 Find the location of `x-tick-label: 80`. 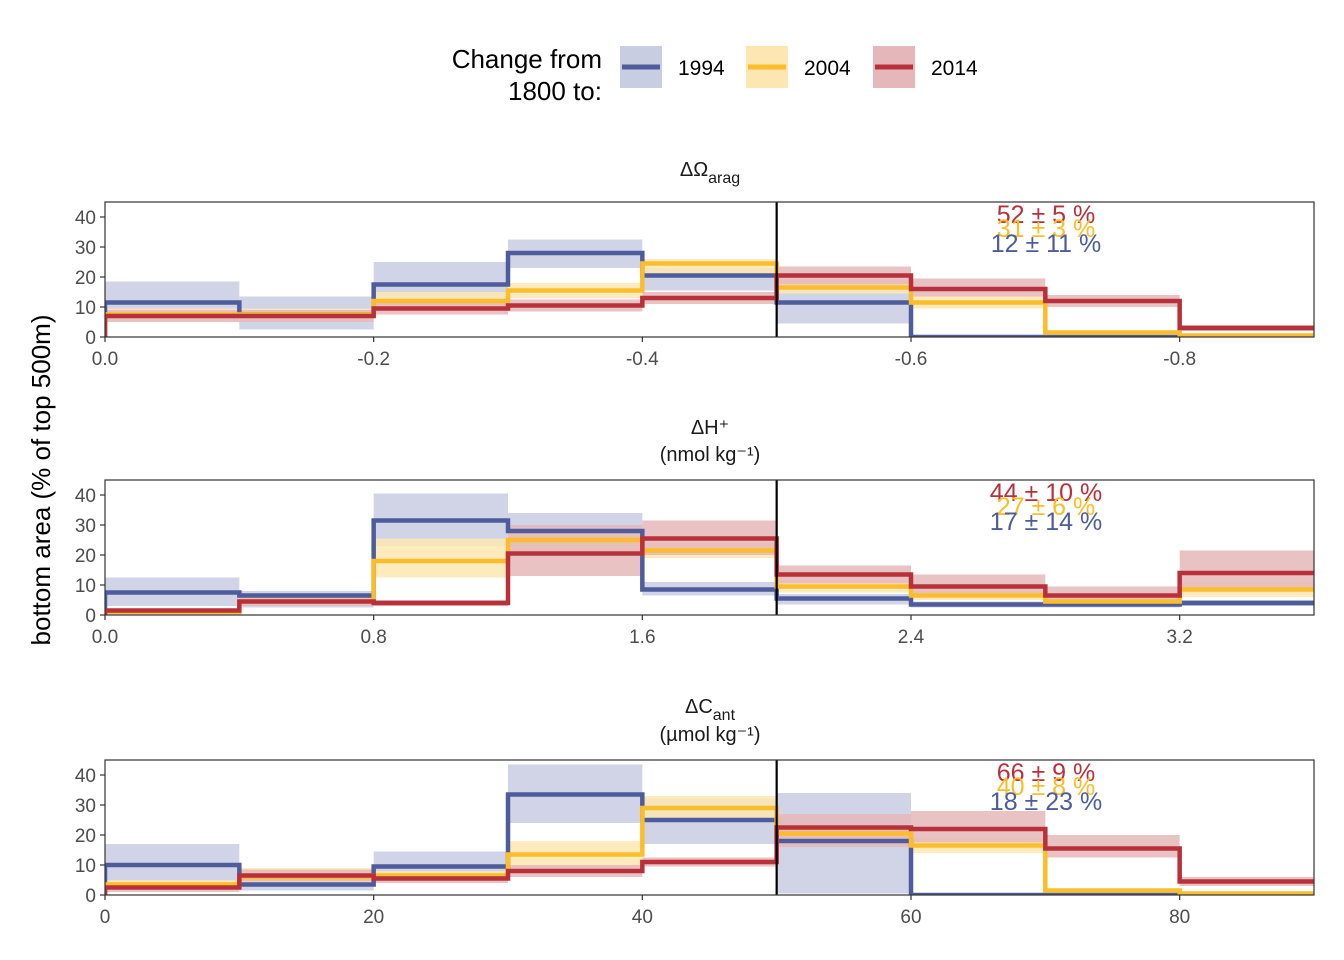

x-tick-label: 80 is located at coordinates (1179, 917).